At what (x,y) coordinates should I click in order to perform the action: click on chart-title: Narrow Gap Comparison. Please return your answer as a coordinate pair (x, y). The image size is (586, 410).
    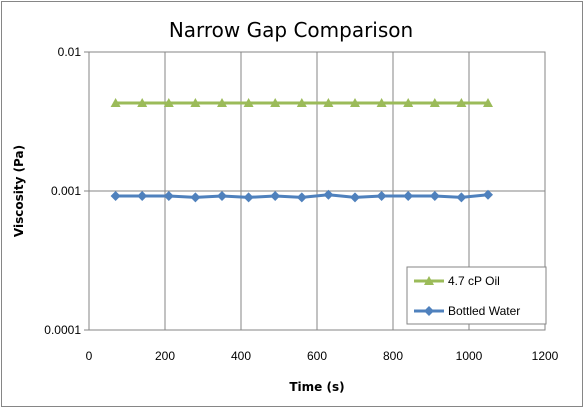
    Looking at the image, I should click on (291, 30).